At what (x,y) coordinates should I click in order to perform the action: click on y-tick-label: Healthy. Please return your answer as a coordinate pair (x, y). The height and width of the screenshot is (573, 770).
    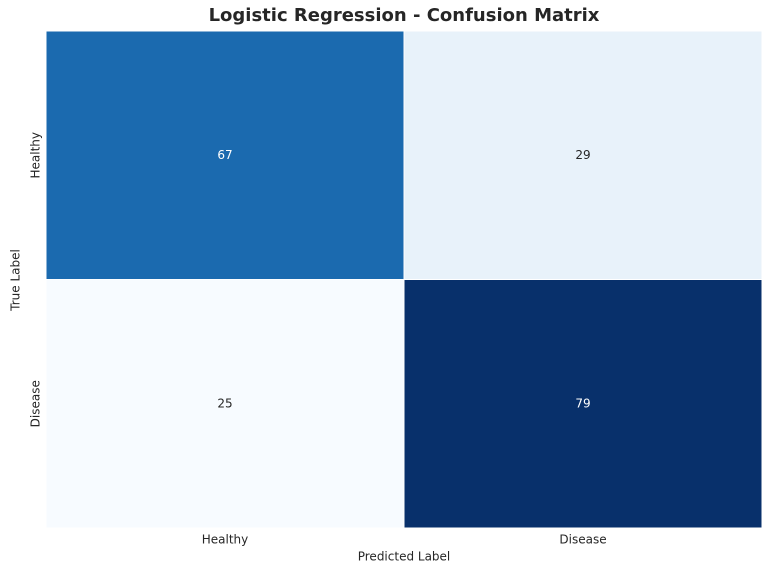
    Looking at the image, I should click on (36, 155).